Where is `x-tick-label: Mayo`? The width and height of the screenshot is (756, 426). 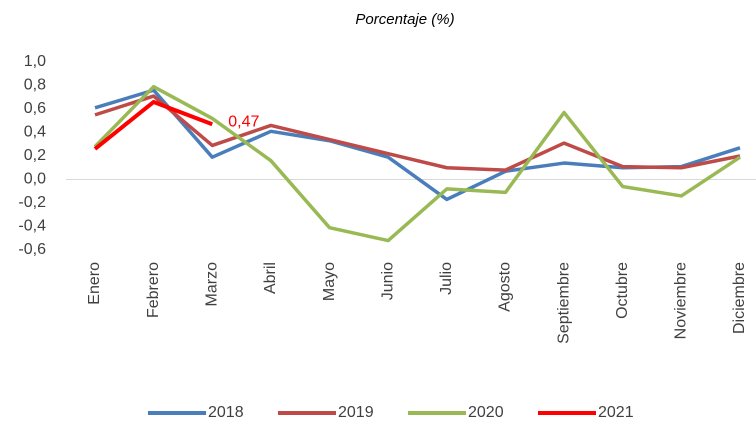 x-tick-label: Mayo is located at coordinates (329, 281).